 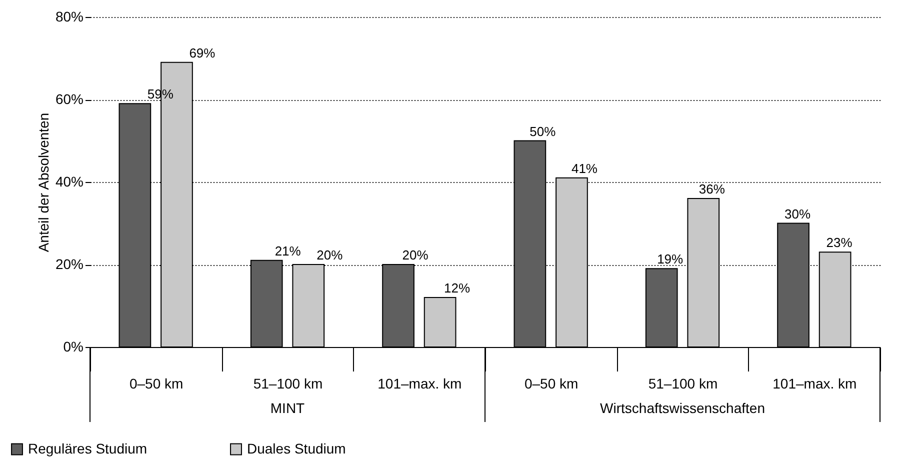 I want to click on data-label: 21%, so click(x=288, y=250).